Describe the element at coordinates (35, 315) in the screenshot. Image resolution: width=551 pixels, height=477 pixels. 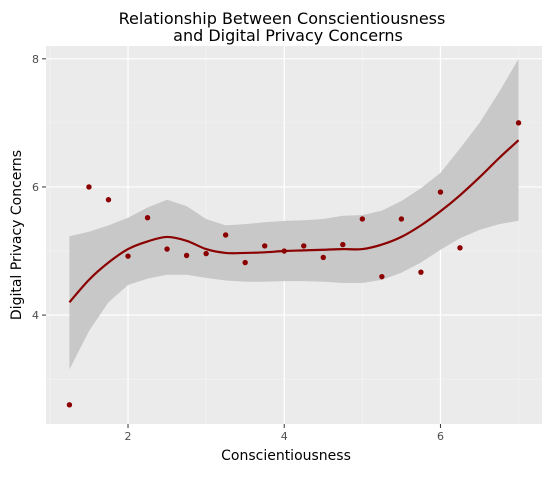
I see `y-tick-label: 4` at that location.